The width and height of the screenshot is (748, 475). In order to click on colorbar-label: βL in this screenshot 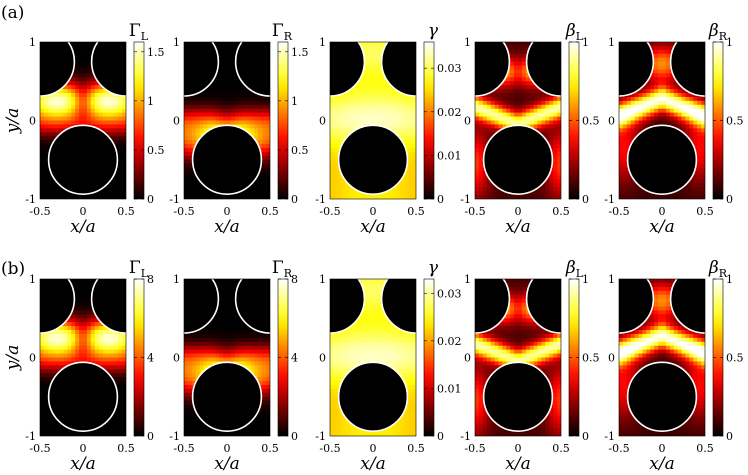, I will do `click(574, 32)`.